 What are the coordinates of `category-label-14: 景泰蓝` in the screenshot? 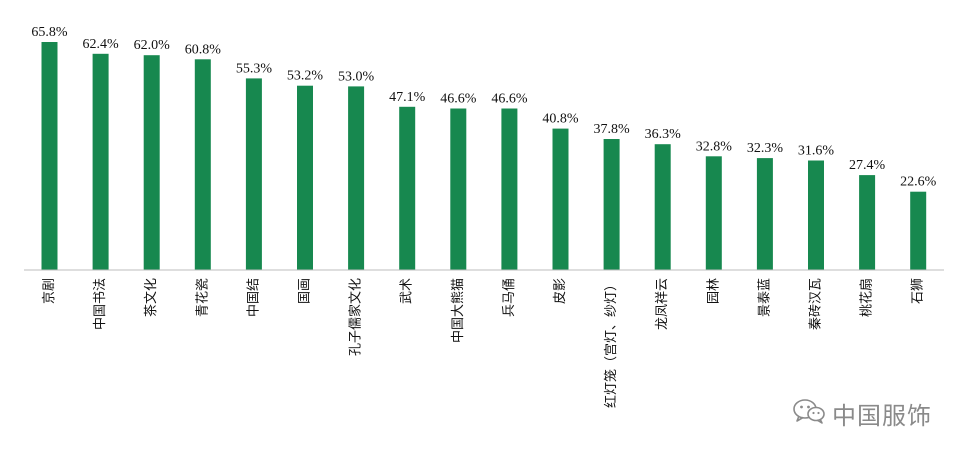 It's located at (764, 297).